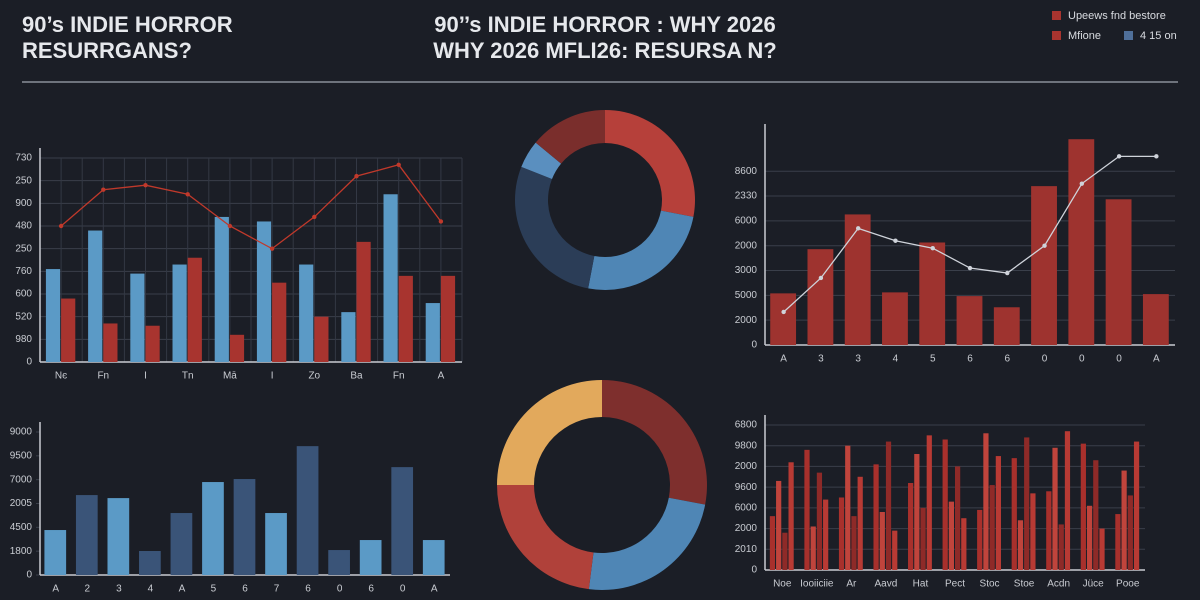 Image resolution: width=1200 pixels, height=600 pixels. What do you see at coordinates (955, 584) in the screenshot?
I see `x-tick-label: Pect` at bounding box center [955, 584].